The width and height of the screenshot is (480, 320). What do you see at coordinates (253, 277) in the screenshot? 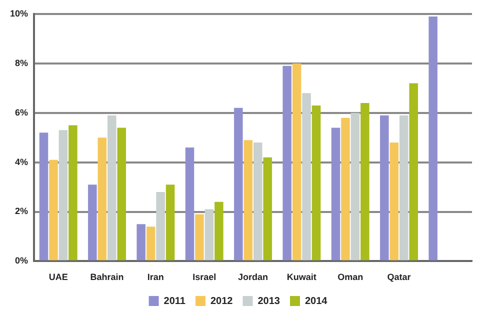
I see `x-tick-label: Jordan` at bounding box center [253, 277].